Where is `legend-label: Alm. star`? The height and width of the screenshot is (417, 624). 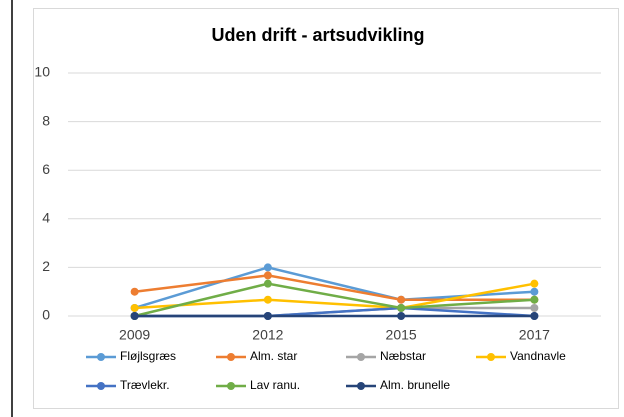 legend-label: Alm. star is located at coordinates (273, 356).